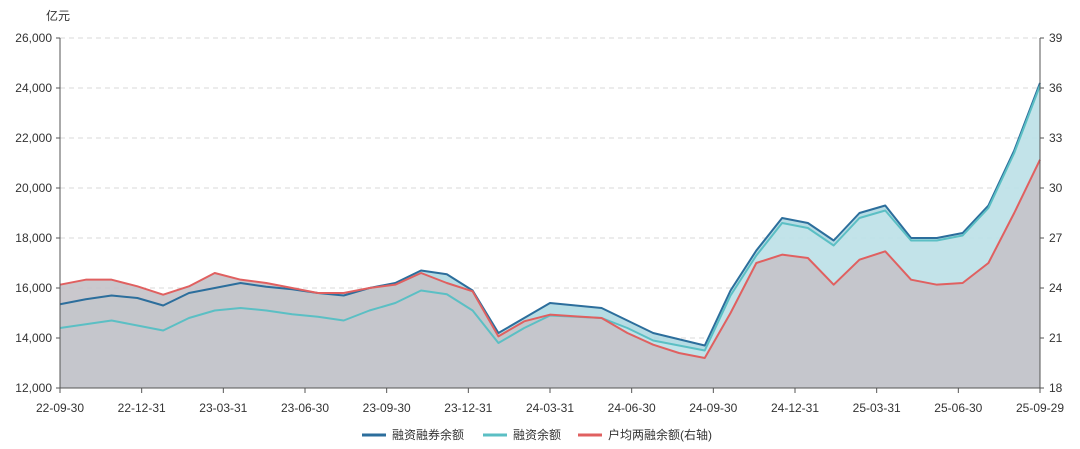 The height and width of the screenshot is (449, 1080). What do you see at coordinates (713, 408) in the screenshot?
I see `x-tick-label: 24-09-30` at bounding box center [713, 408].